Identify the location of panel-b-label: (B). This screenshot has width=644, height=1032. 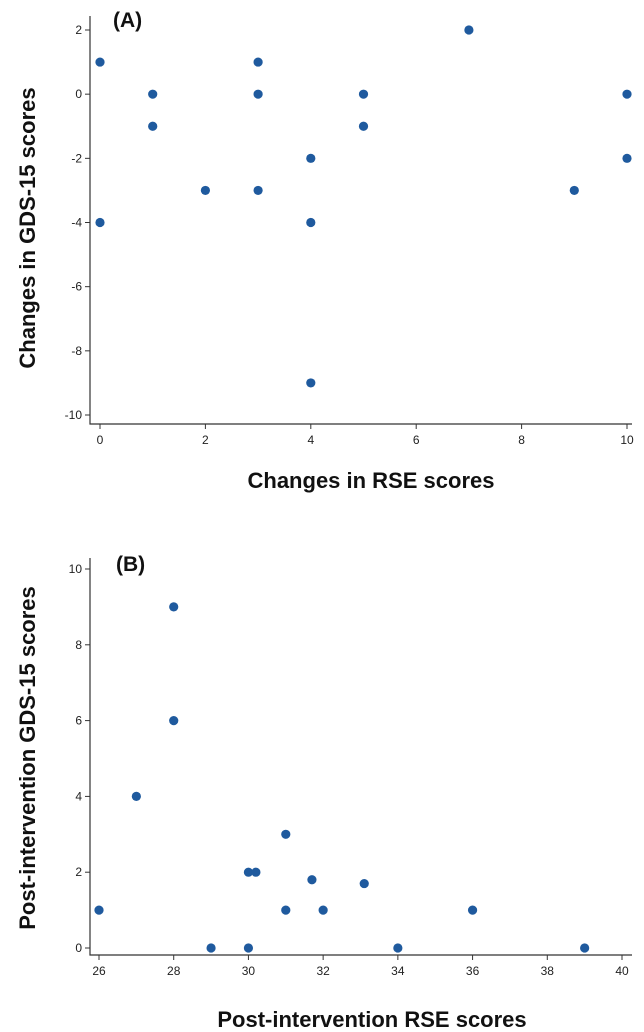
(130, 564).